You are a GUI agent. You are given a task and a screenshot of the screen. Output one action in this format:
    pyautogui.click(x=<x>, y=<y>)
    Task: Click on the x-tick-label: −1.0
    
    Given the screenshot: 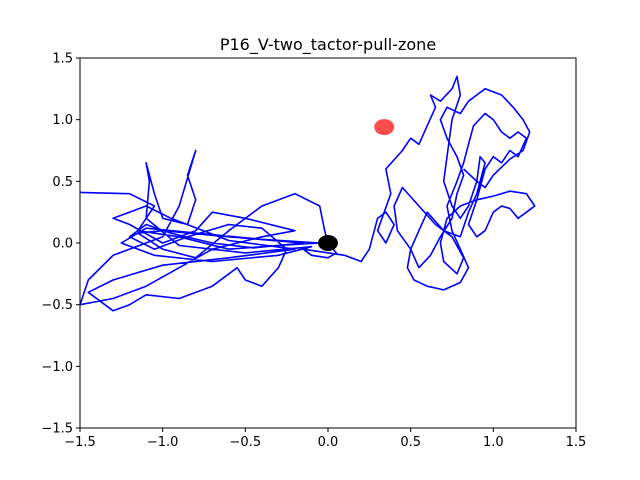 What is the action you would take?
    pyautogui.click(x=163, y=442)
    